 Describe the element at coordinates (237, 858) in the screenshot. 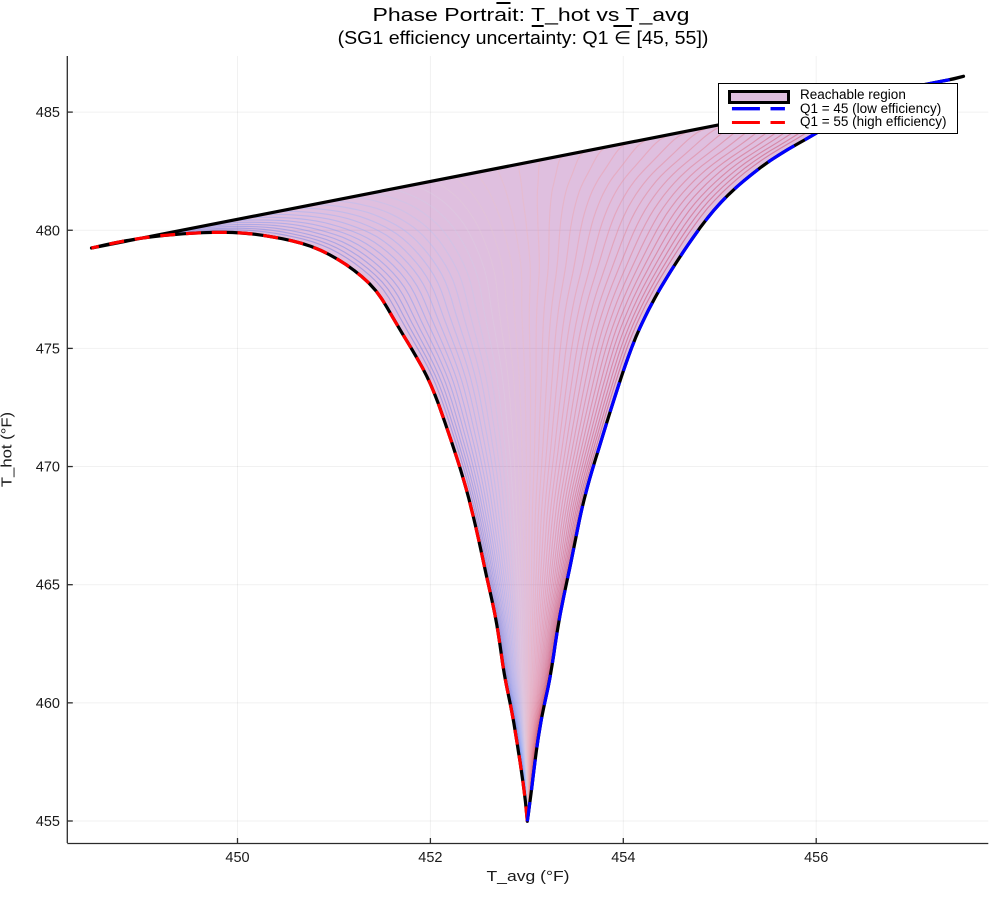

I see `svg-text: 450` at that location.